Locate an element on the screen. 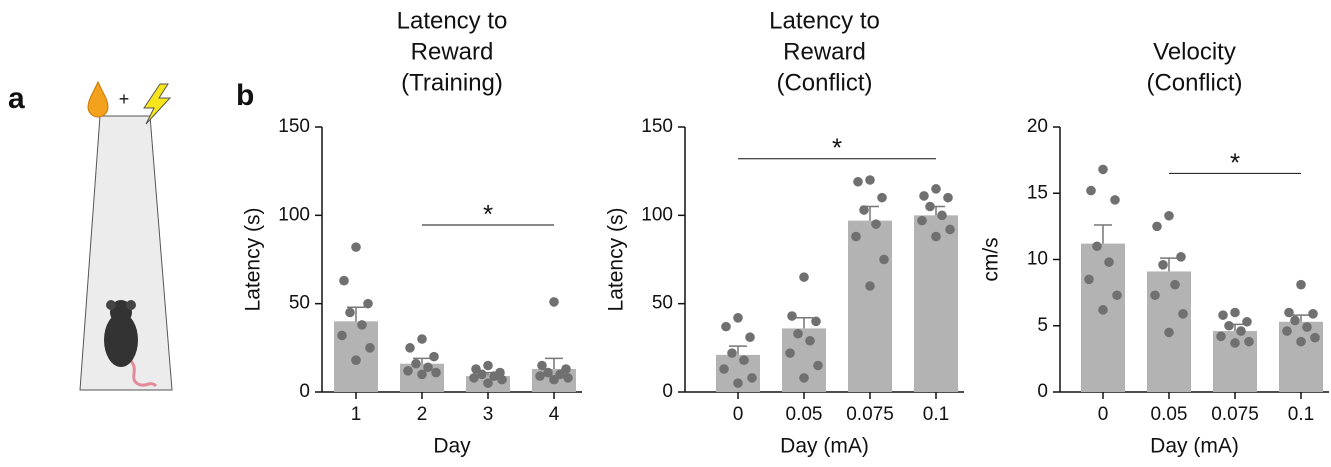 The width and height of the screenshot is (1331, 467). track is located at coordinates (126, 253).